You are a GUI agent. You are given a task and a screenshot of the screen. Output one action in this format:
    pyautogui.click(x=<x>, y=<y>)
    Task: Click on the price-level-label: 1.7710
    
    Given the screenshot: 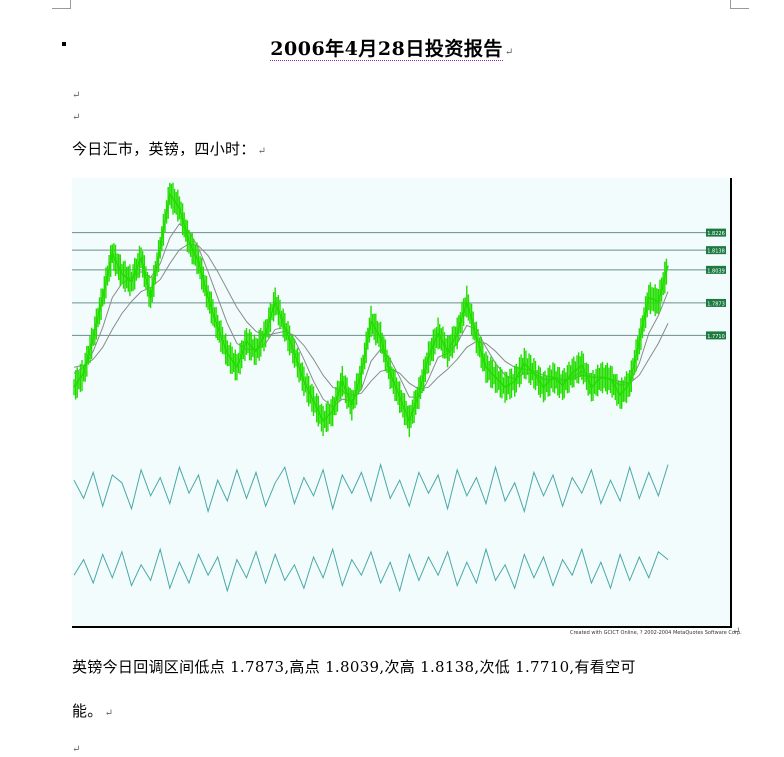 What is the action you would take?
    pyautogui.click(x=716, y=337)
    